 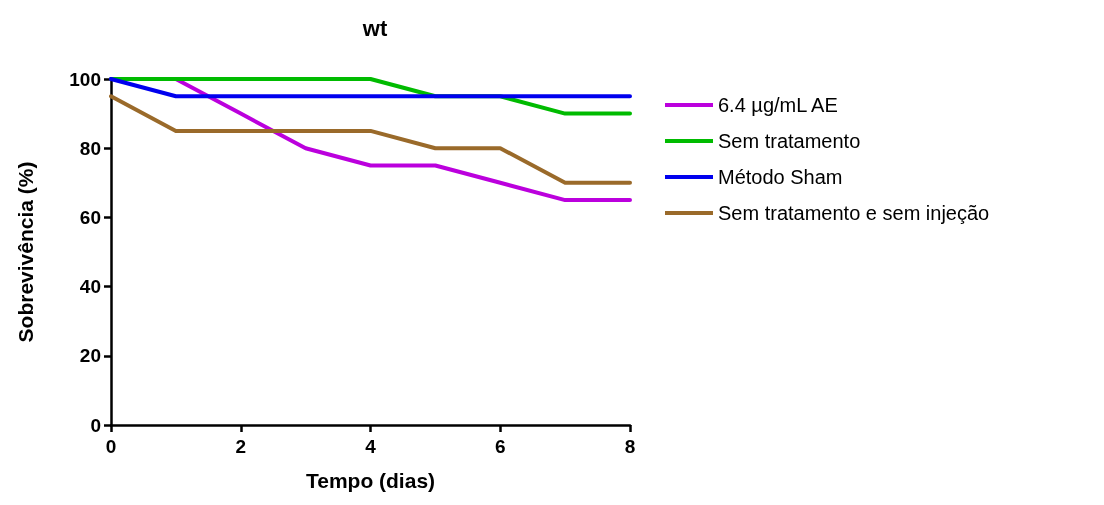 What do you see at coordinates (90, 287) in the screenshot?
I see `y-tick-label: 40` at bounding box center [90, 287].